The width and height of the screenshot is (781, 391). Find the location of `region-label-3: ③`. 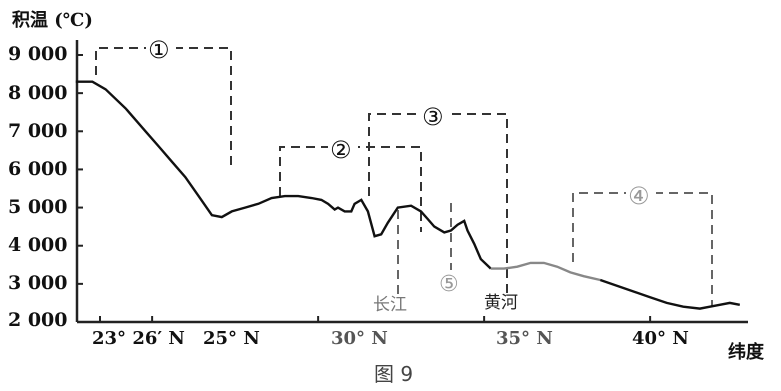

region-label-3: ③ is located at coordinates (433, 117).